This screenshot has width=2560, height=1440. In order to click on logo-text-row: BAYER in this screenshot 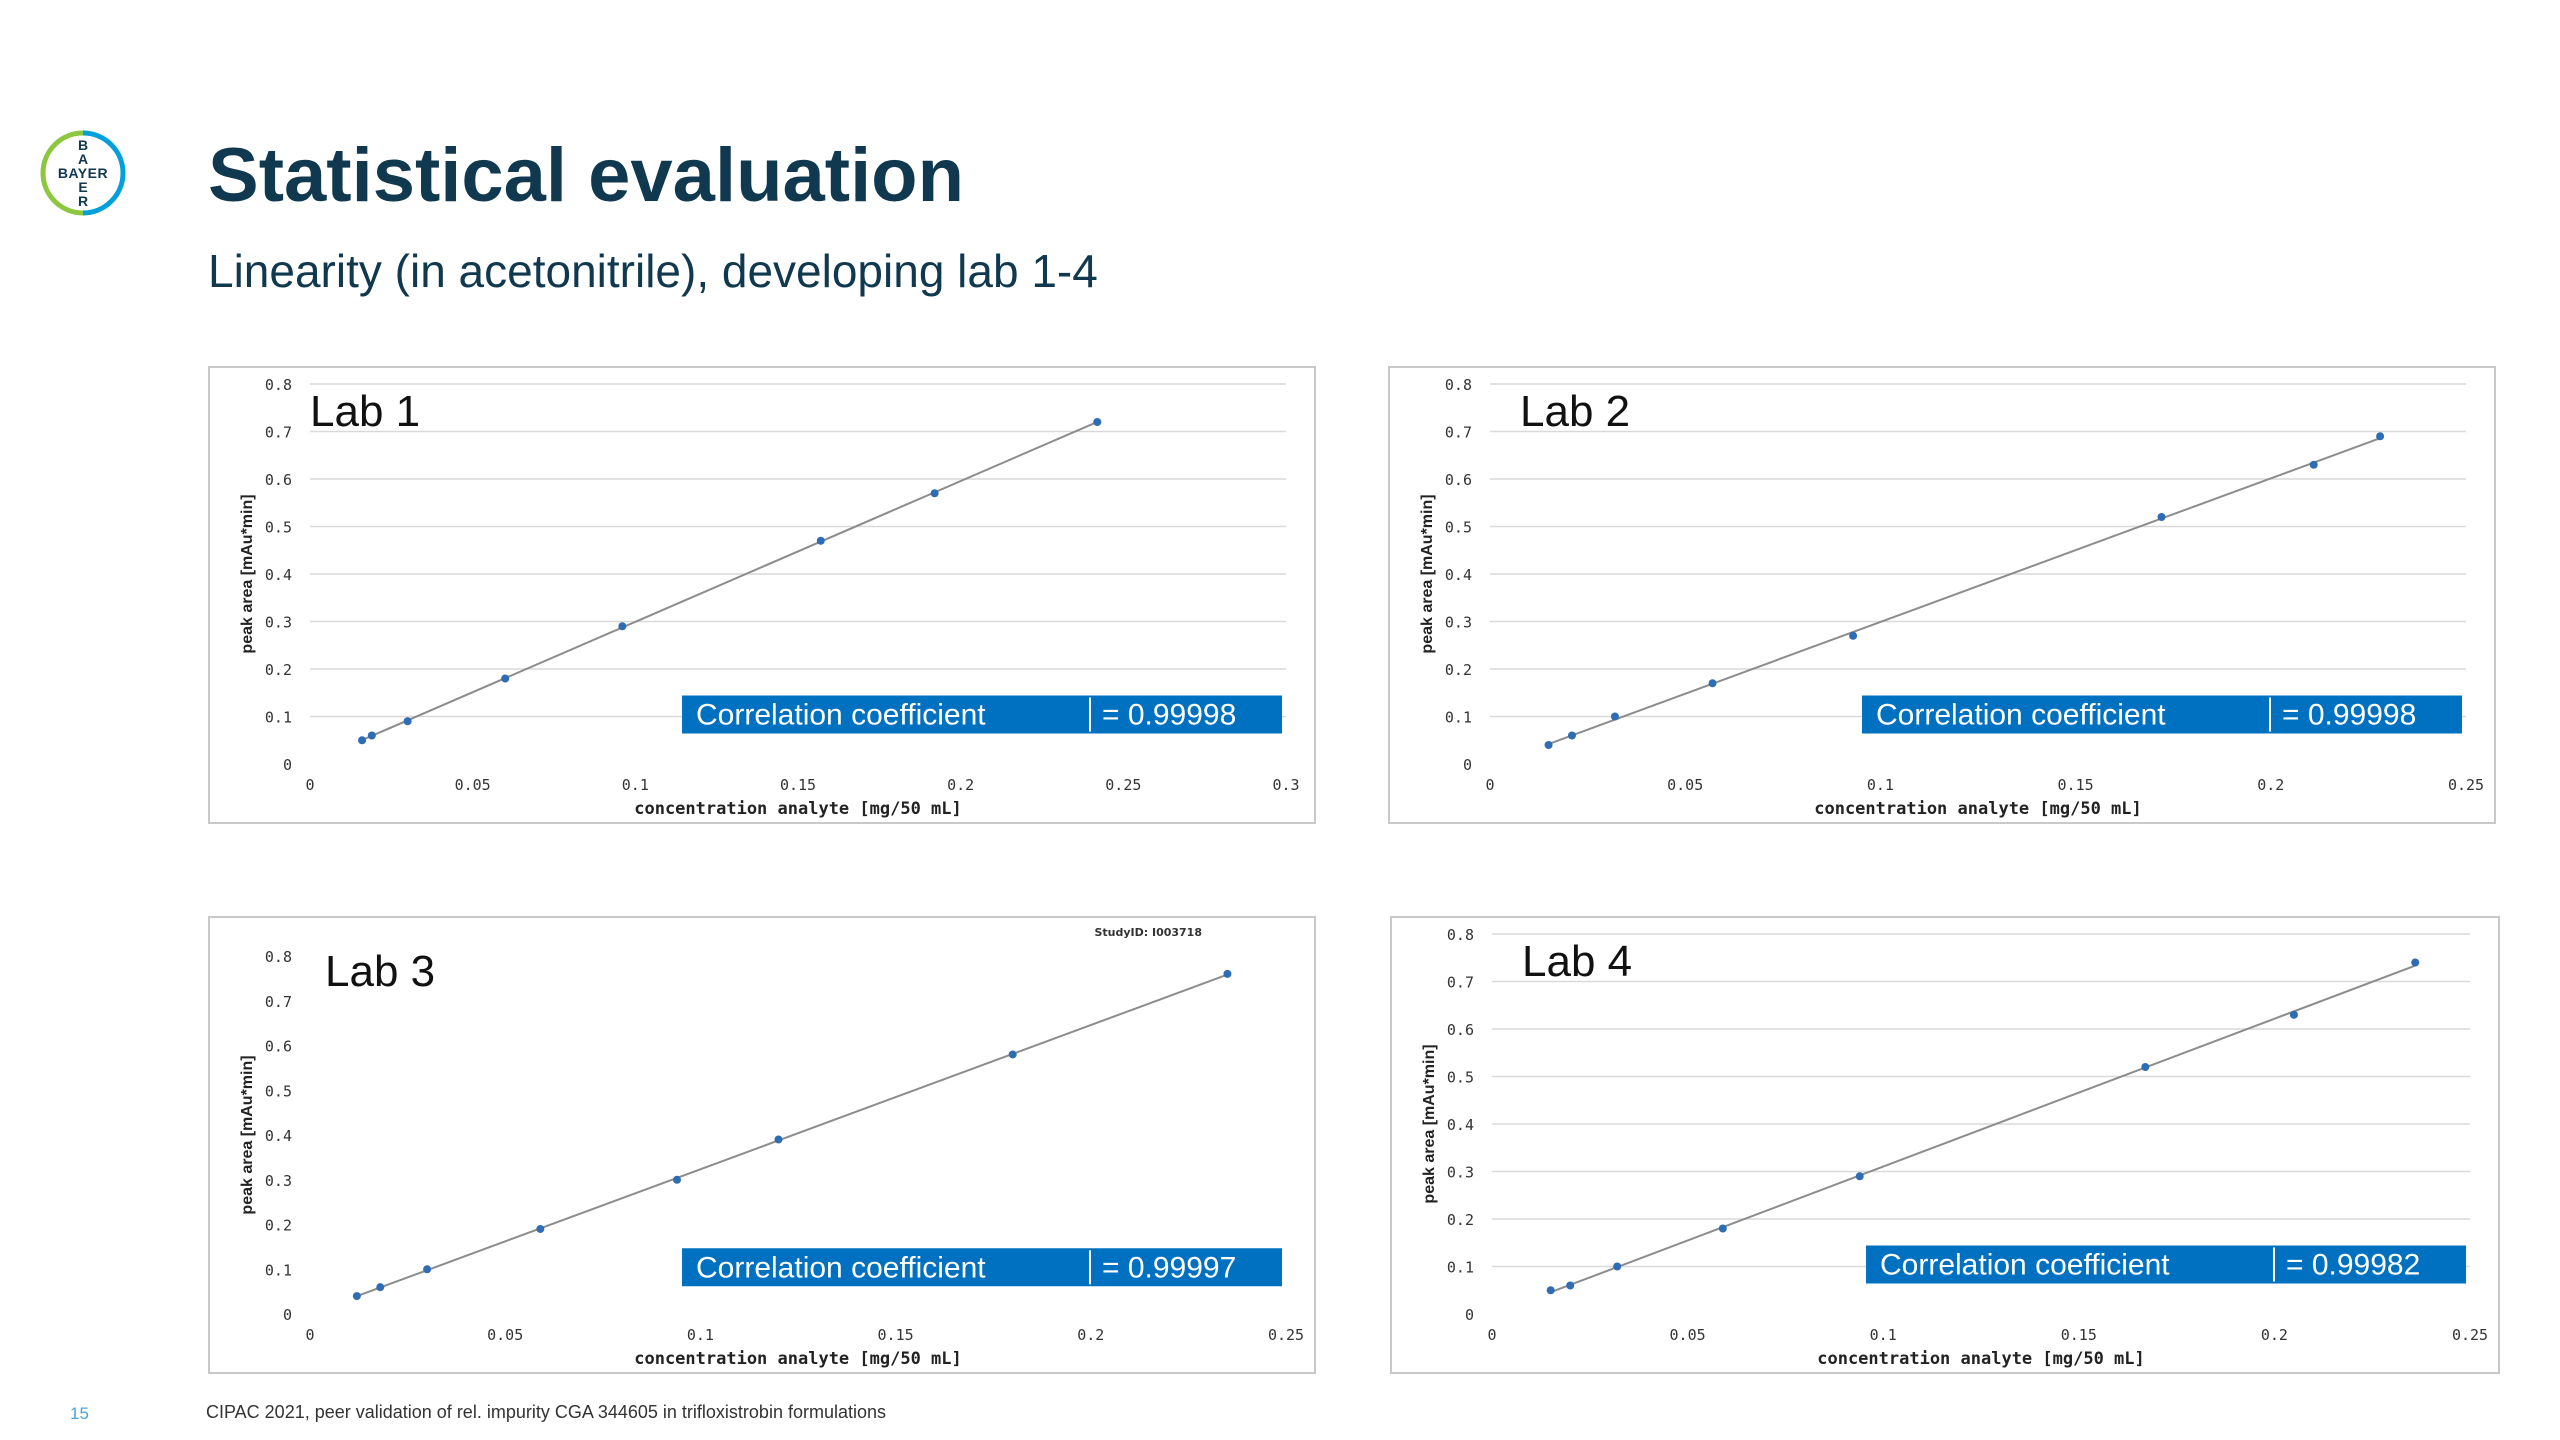, I will do `click(83, 173)`.